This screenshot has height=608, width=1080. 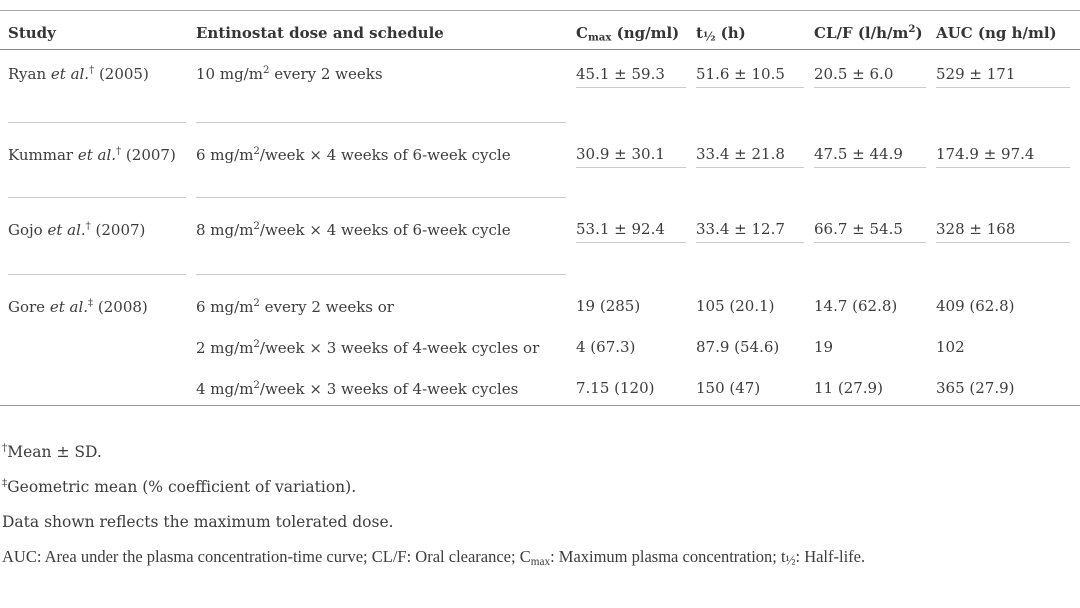 What do you see at coordinates (97, 295) in the screenshot?
I see `study-cell: Gore et al.‡ (2008)` at bounding box center [97, 295].